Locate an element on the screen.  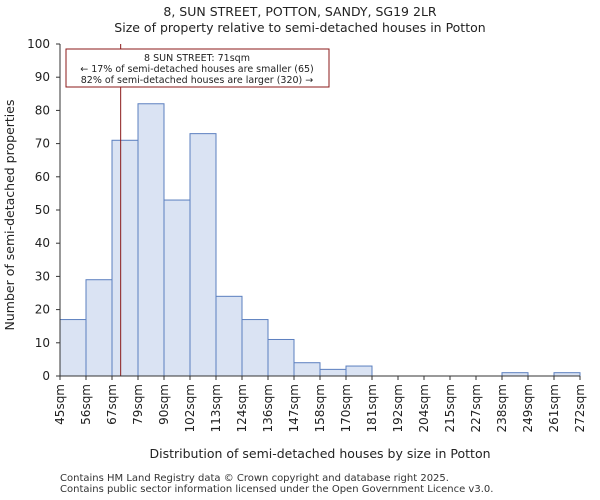
y-tick-label: 80 is located at coordinates (42, 110).